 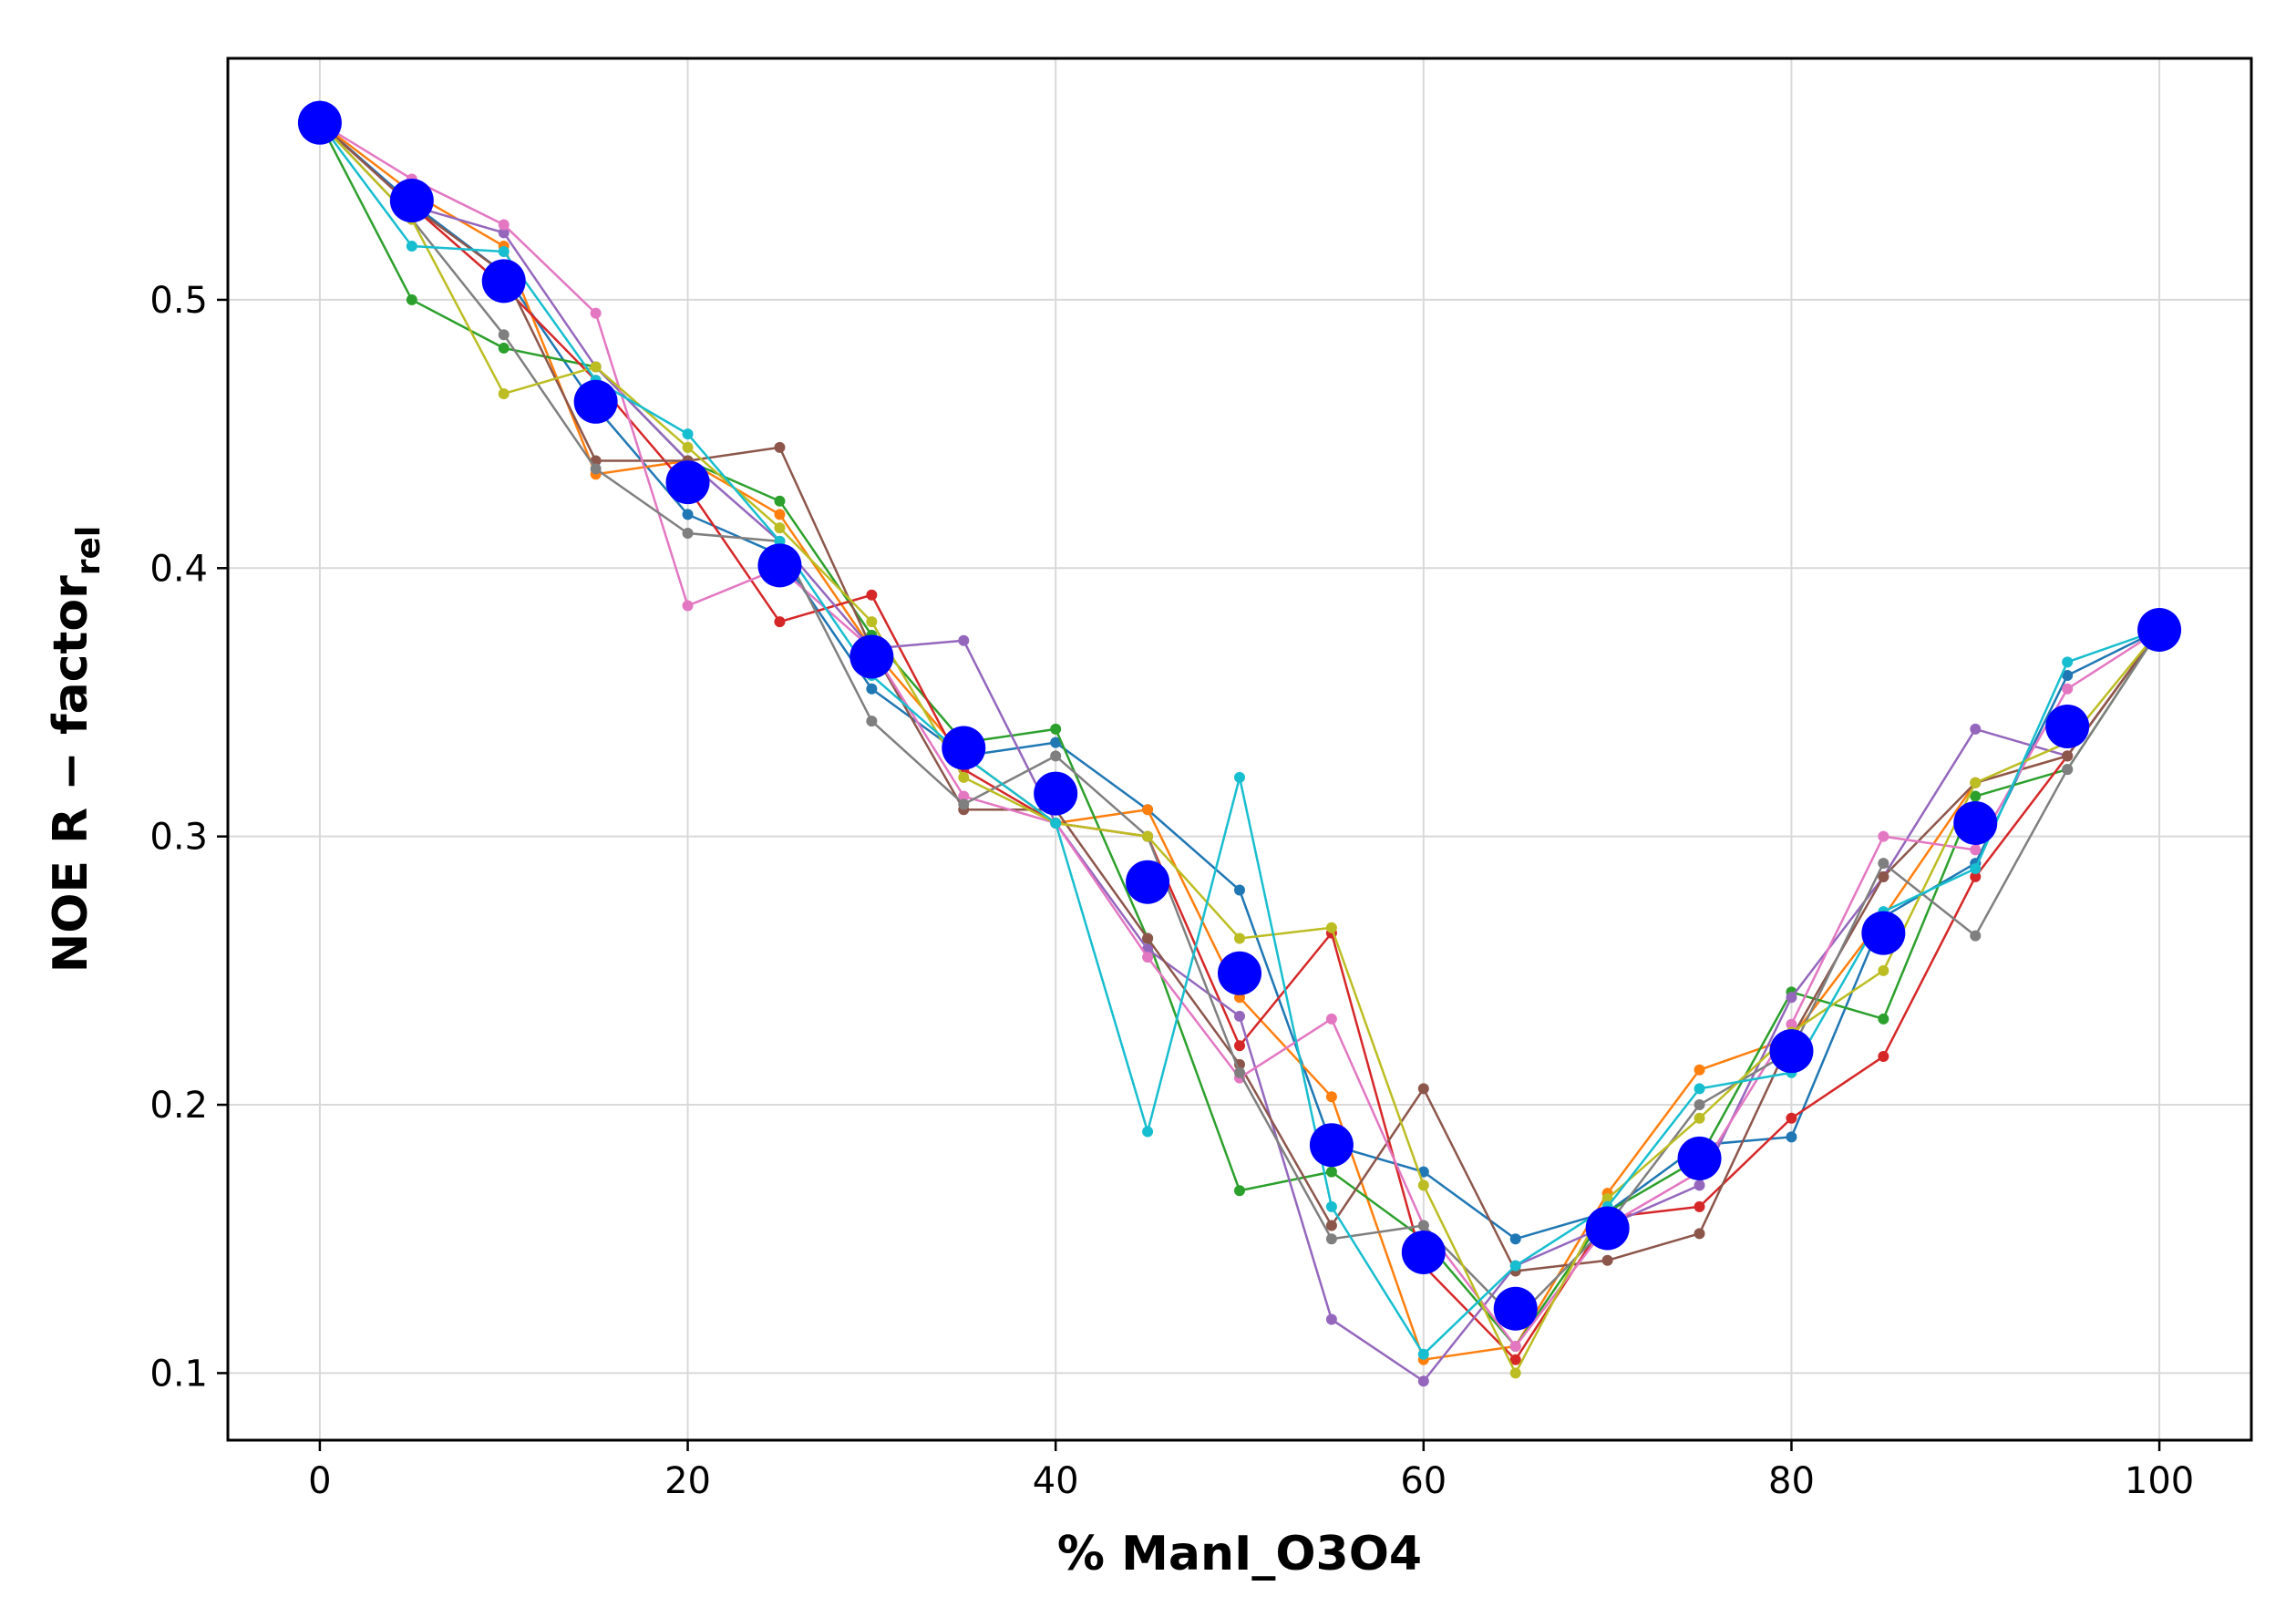 I want to click on y-tick-label: 0.5, so click(x=178, y=301).